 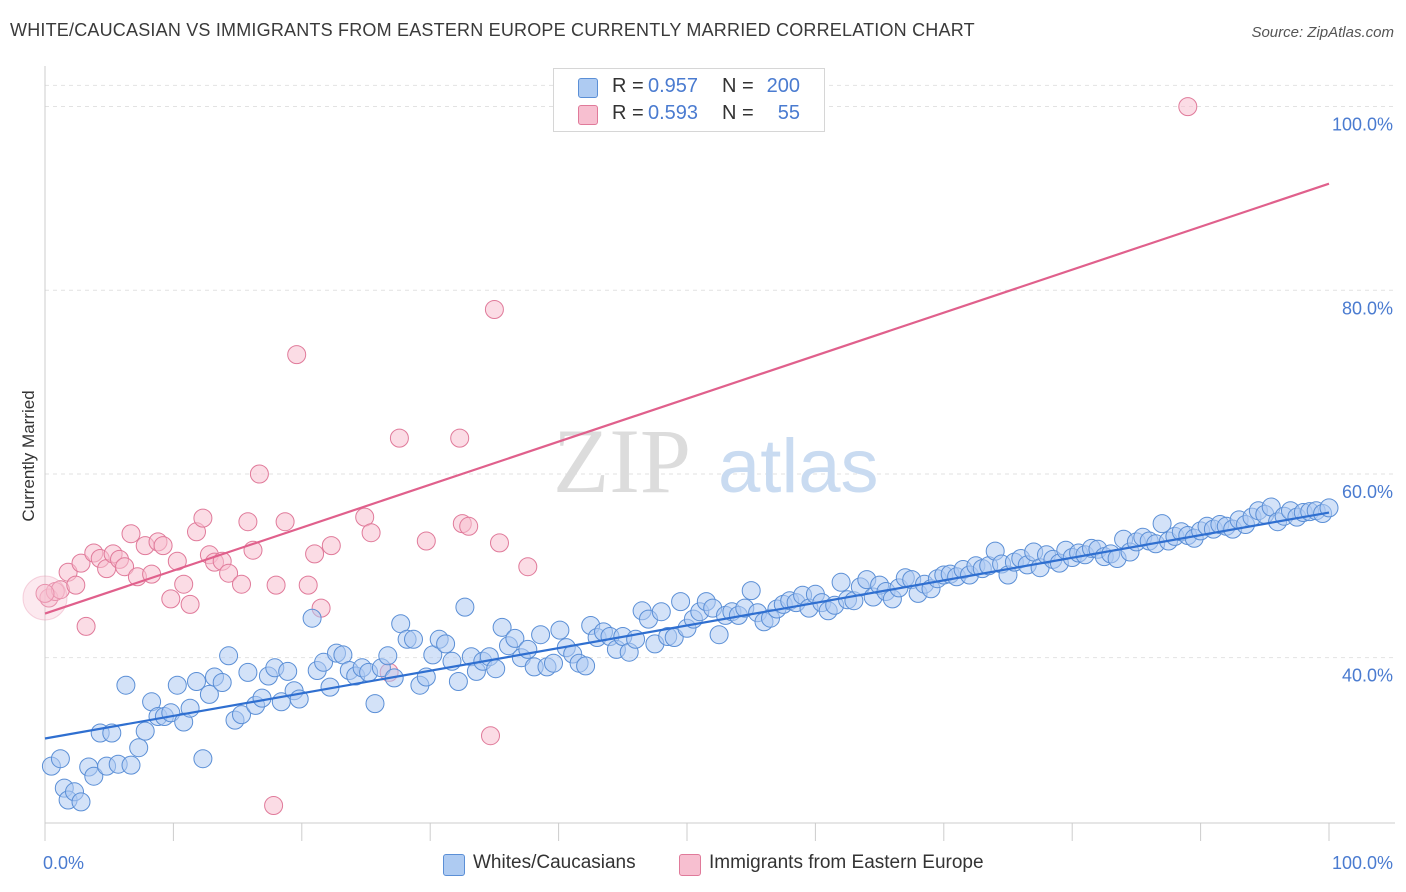 What do you see at coordinates (588, 88) in the screenshot?
I see `legend-swatch-whites` at bounding box center [588, 88].